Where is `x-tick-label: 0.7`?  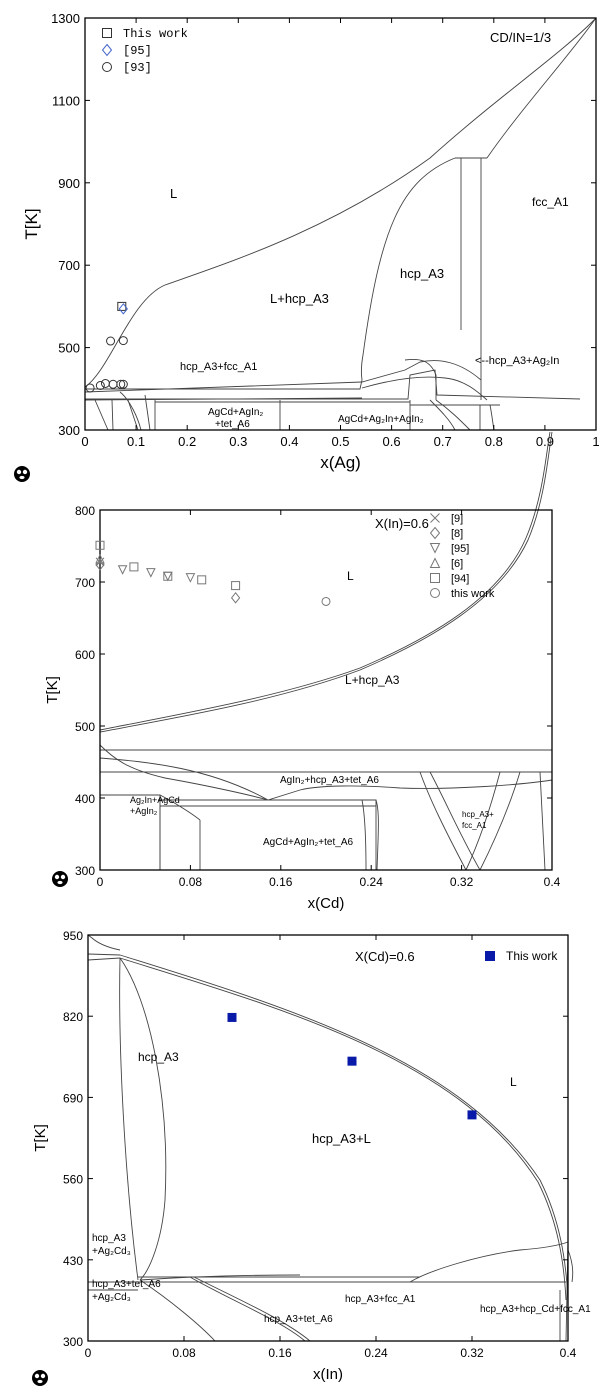
x-tick-label: 0.7 is located at coordinates (443, 441).